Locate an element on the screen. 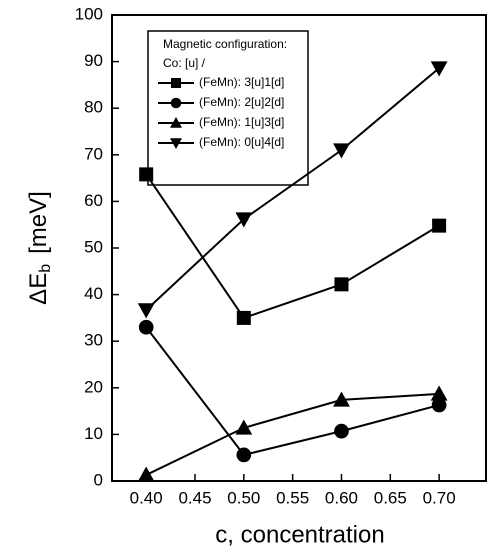  y-tick-label: 30 is located at coordinates (93, 340).